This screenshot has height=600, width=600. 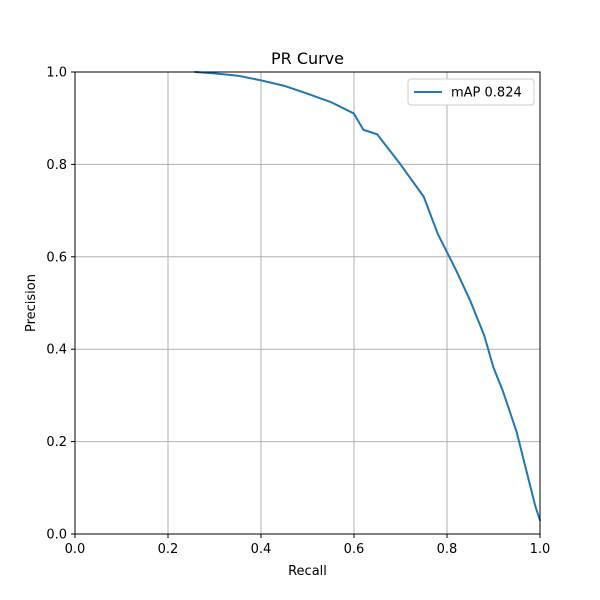 I want to click on y-tick-label: 0.6, so click(x=56, y=257).